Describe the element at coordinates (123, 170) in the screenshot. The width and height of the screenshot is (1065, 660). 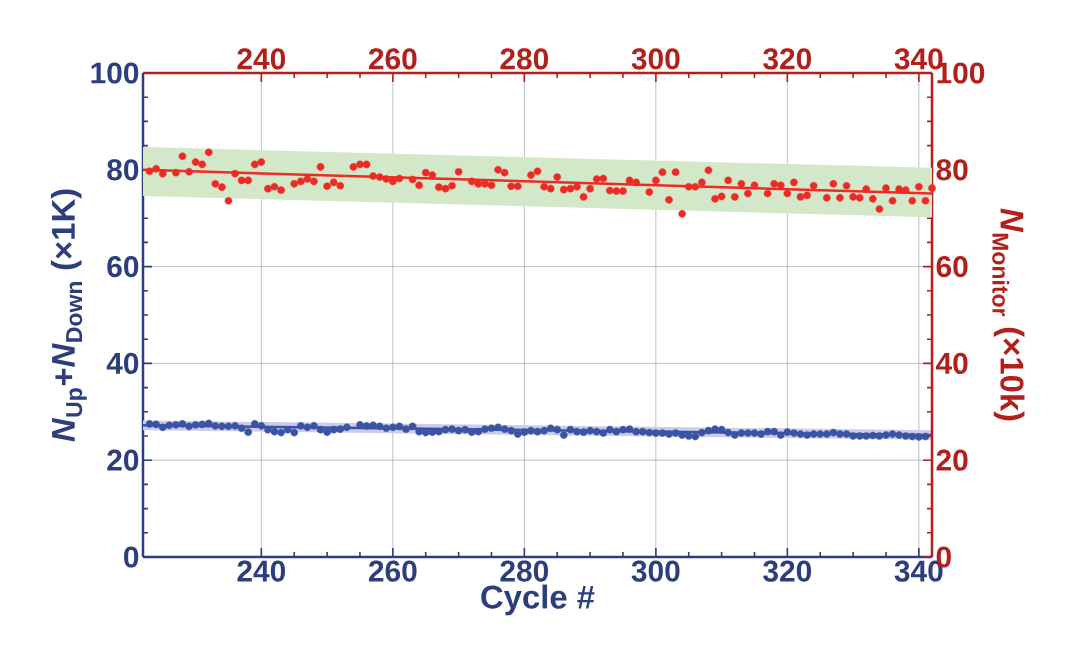
I see `y-tick-label: 80` at that location.